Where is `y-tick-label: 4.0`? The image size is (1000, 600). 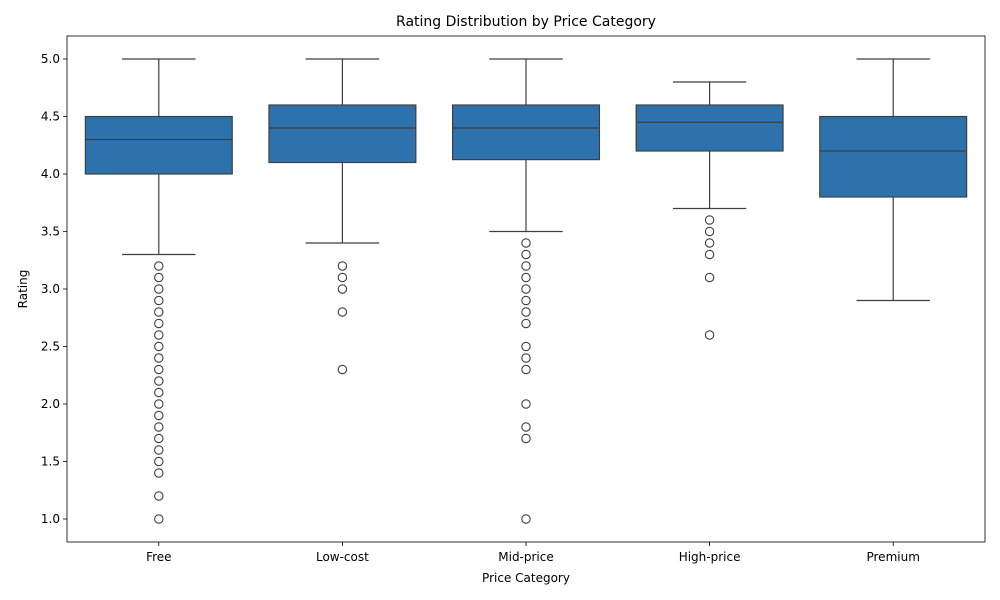 y-tick-label: 4.0 is located at coordinates (50, 174).